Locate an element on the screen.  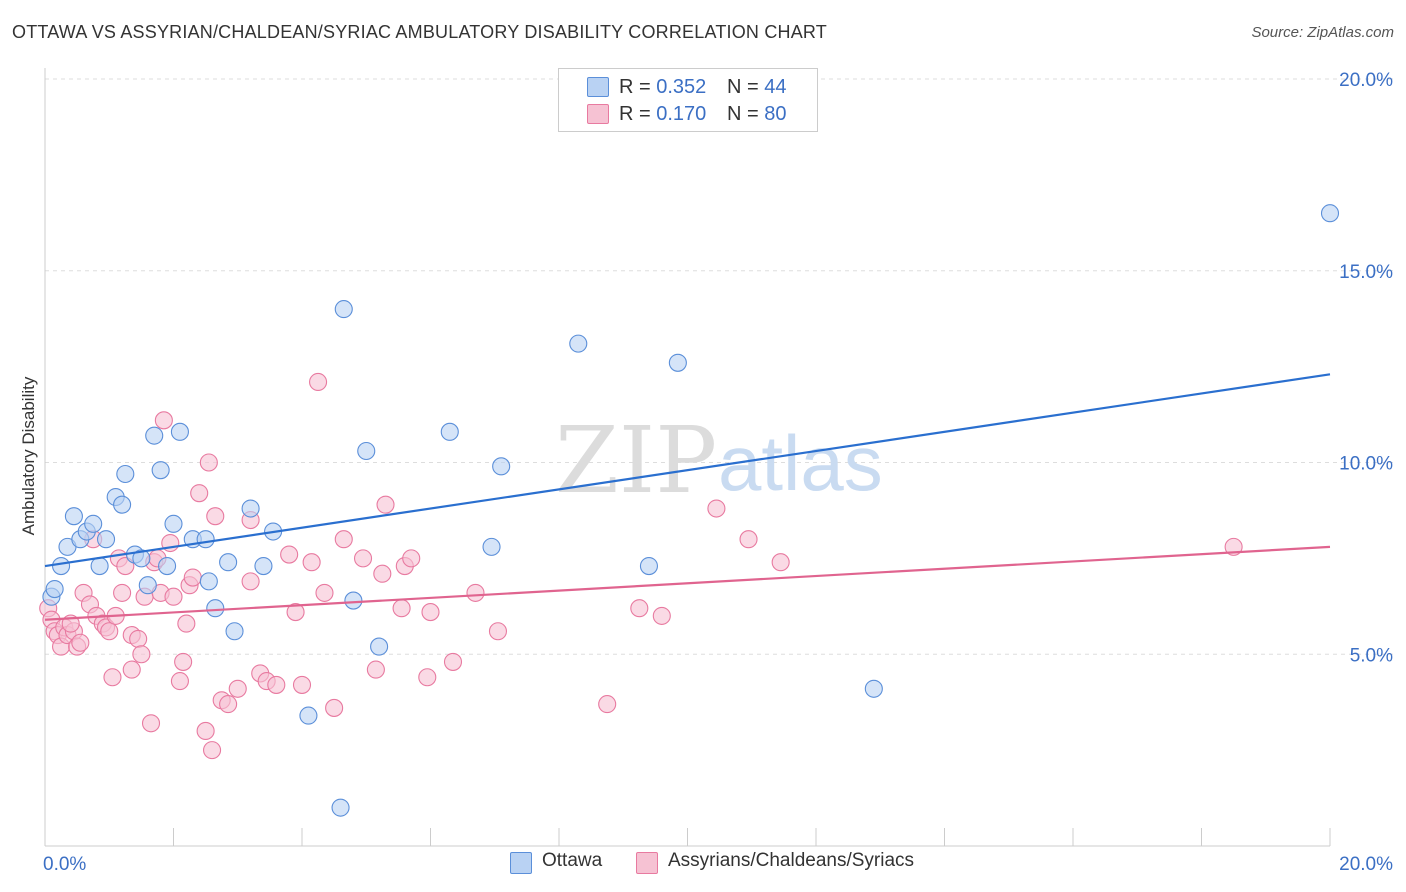
y-tick-label: 15.0% is located at coordinates (1366, 272).